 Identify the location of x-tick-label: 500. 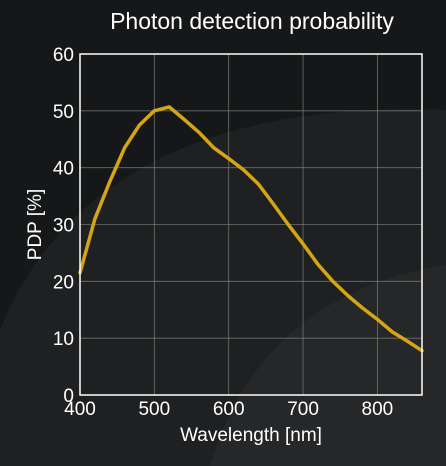
(154, 409).